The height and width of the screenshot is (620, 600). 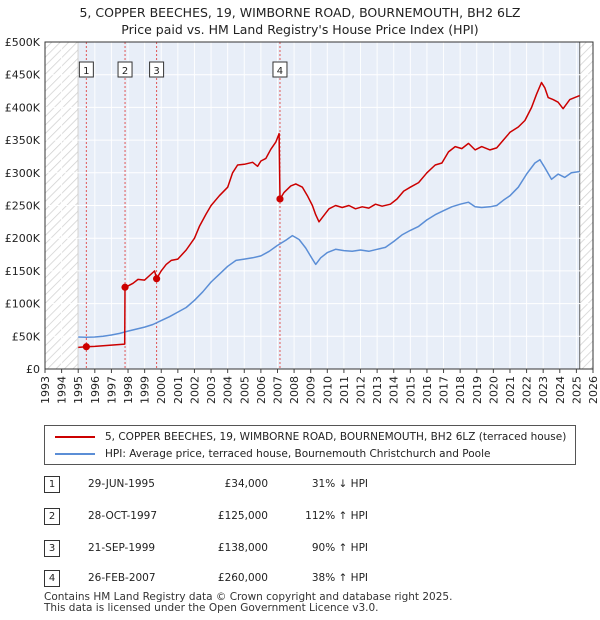 I want to click on y-tick-label: £400K, so click(x=23, y=107).